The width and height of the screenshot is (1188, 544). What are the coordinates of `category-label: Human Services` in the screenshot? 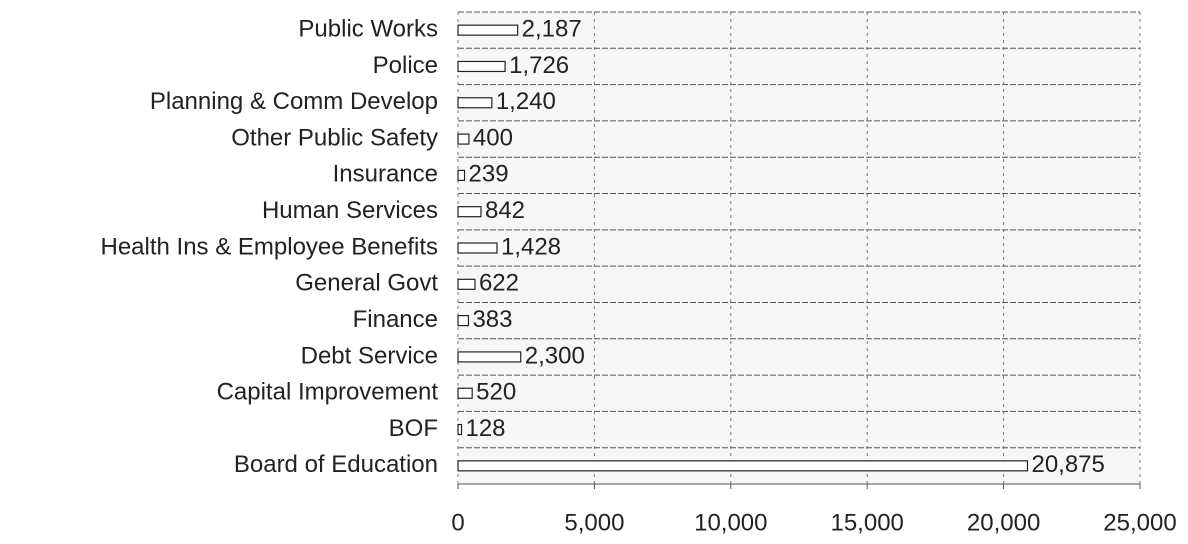 It's located at (350, 210).